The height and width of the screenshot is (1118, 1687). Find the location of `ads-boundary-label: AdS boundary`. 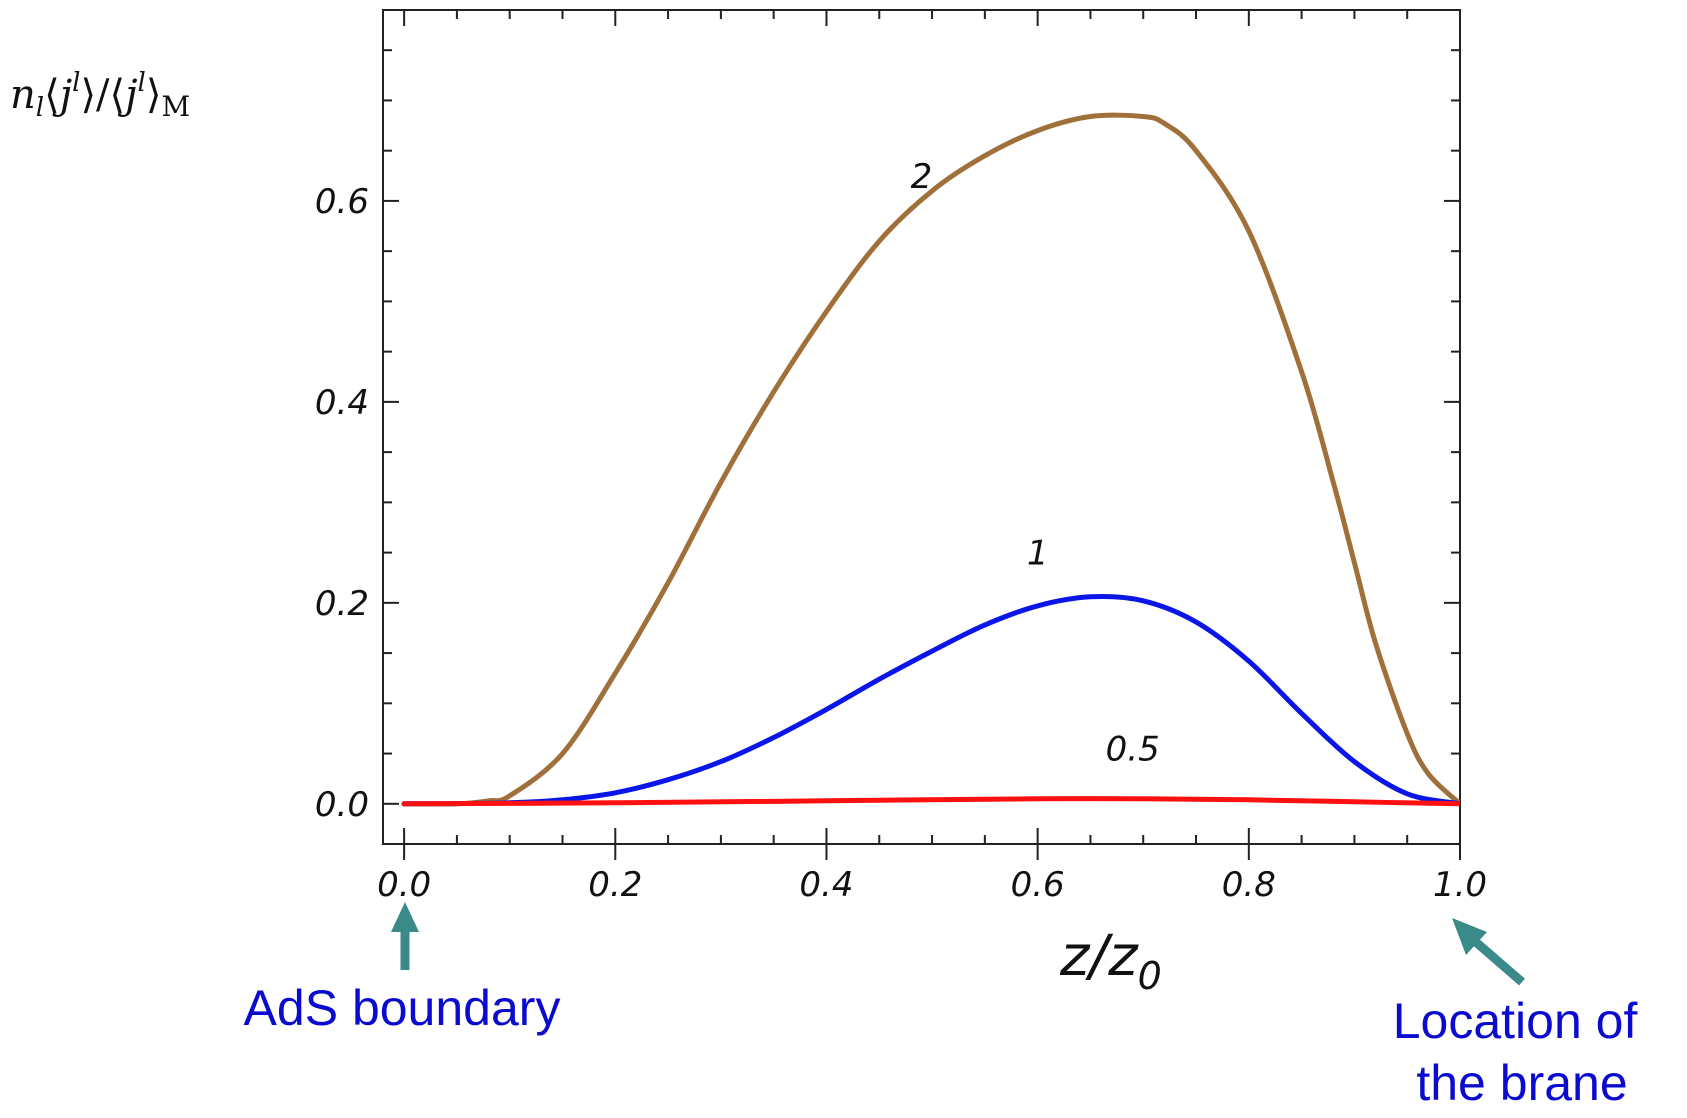

ads-boundary-label: AdS boundary is located at coordinates (402, 1008).